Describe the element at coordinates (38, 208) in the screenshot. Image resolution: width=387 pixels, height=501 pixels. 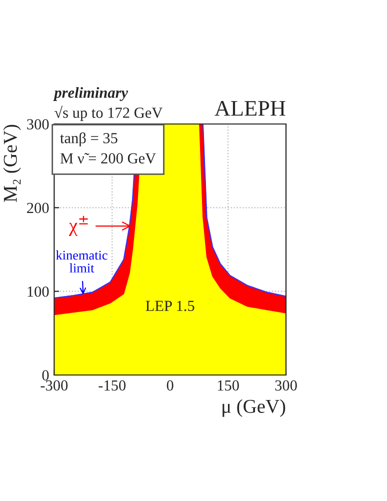
I see `y-tick-label: 200` at that location.